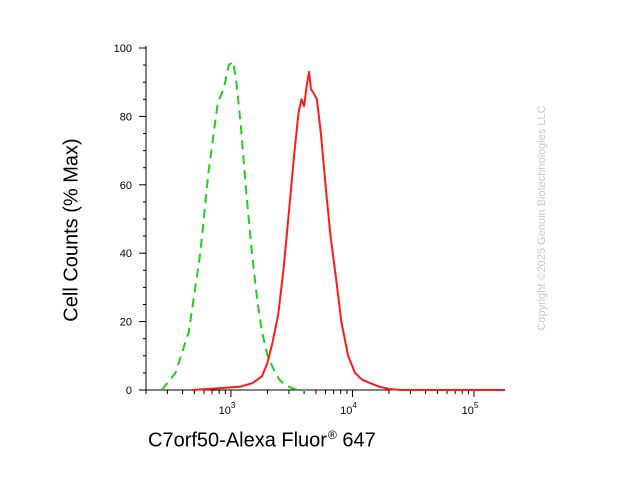 This screenshot has width=628, height=478. I want to click on y-tick-label: 80, so click(126, 117).